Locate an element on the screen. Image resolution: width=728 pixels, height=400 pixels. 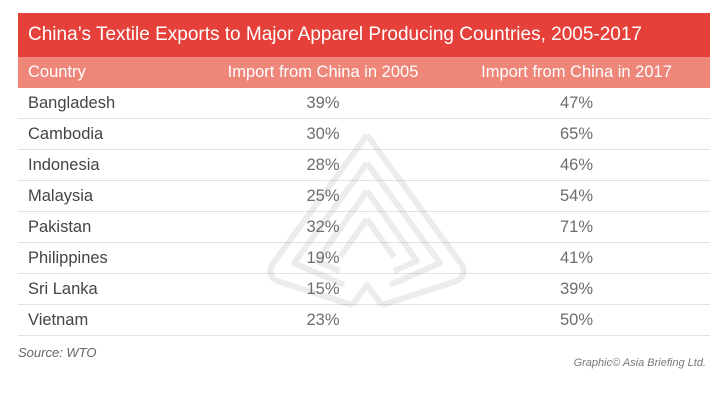
country-cell: Vietnam is located at coordinates (58, 319).